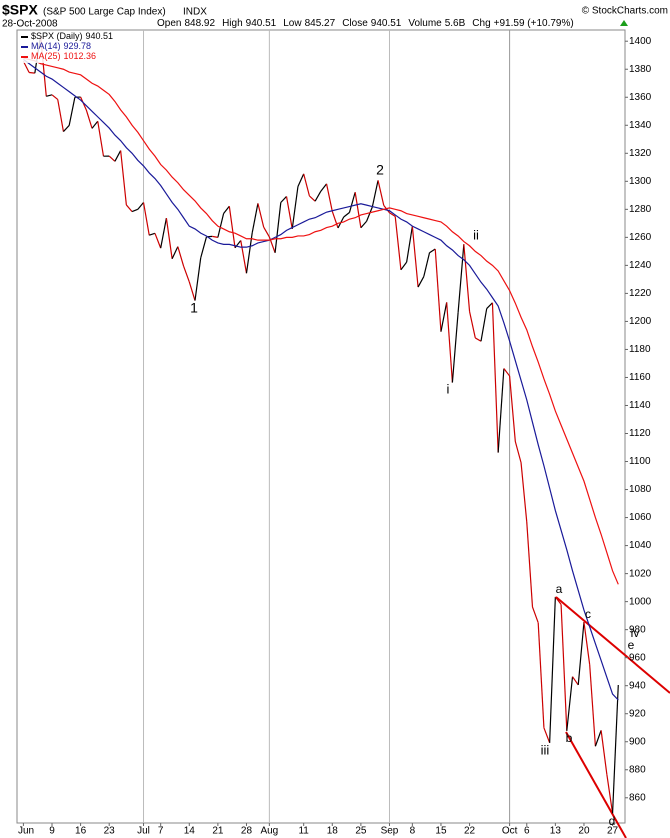 This screenshot has width=670, height=838. Describe the element at coordinates (355, 23) in the screenshot. I see `stat-label: Close` at that location.